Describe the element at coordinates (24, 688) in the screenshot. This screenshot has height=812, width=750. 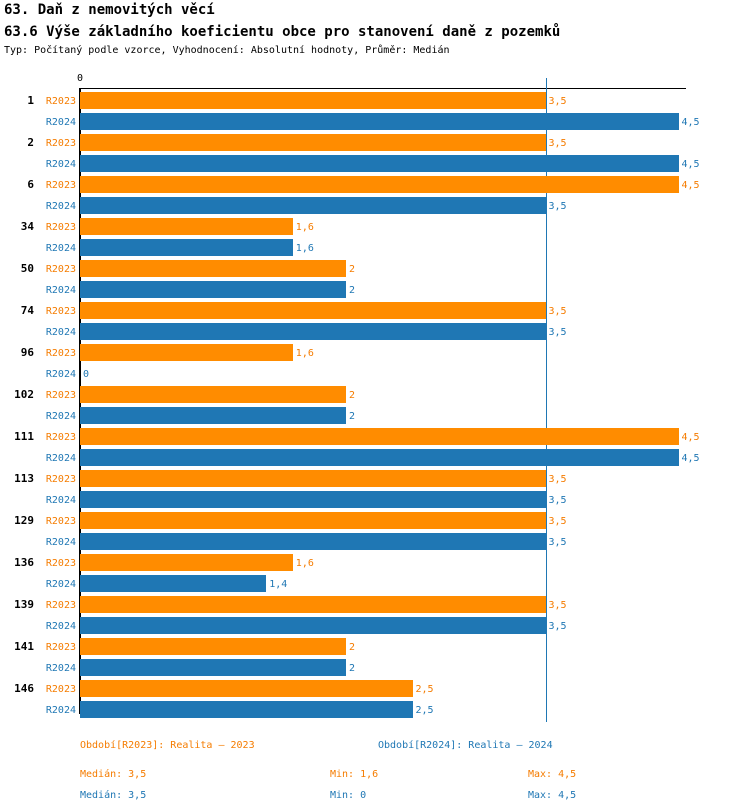
I see `row-category-label: 146` at that location.